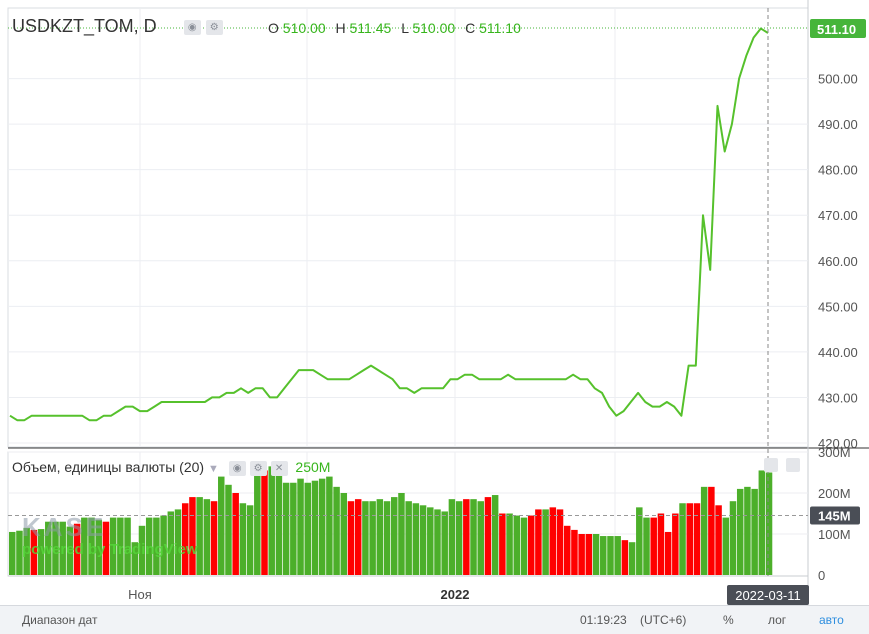  What do you see at coordinates (397, 28) in the screenshot?
I see `ohlc-values: O 510.00 H 511.45 L 510.00 C 511.10` at bounding box center [397, 28].